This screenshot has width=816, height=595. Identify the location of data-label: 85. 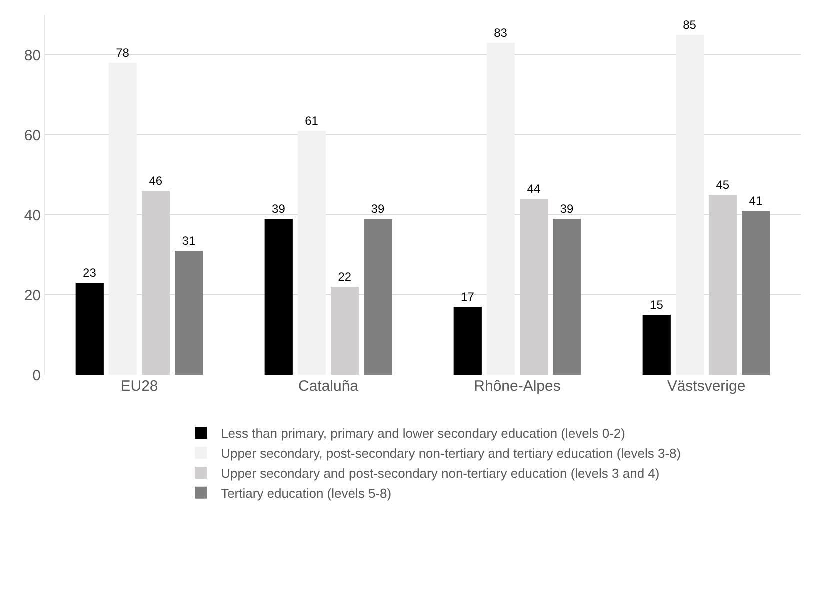
(690, 25).